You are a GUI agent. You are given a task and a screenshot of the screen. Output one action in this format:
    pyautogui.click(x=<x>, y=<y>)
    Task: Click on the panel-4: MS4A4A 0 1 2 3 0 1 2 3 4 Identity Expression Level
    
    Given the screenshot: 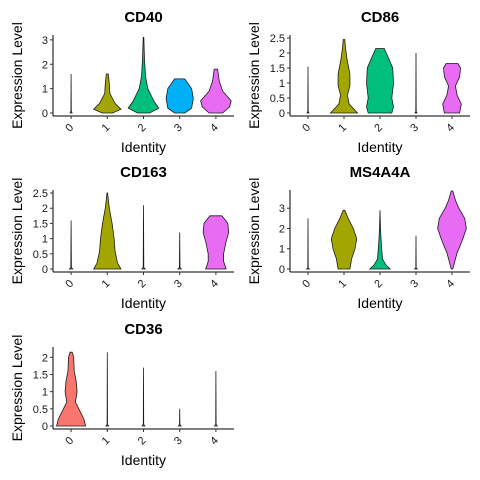 What is the action you would take?
    pyautogui.click(x=358, y=237)
    